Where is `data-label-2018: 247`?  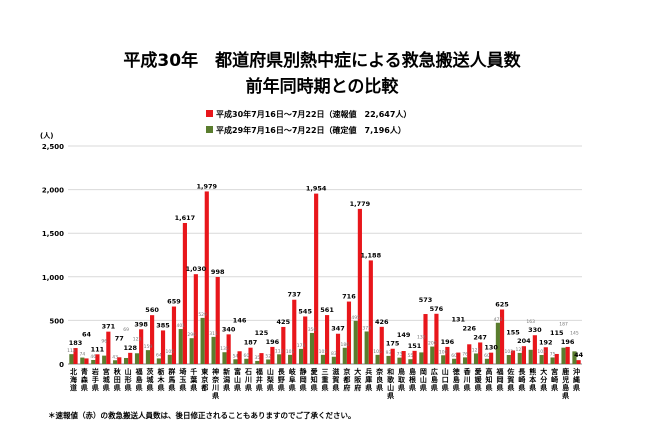
data-label-2018: 247 is located at coordinates (480, 337).